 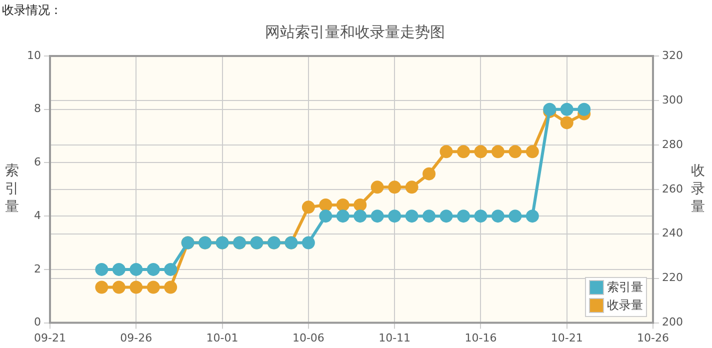 I want to click on legend-label: 索引量, so click(x=624, y=287).